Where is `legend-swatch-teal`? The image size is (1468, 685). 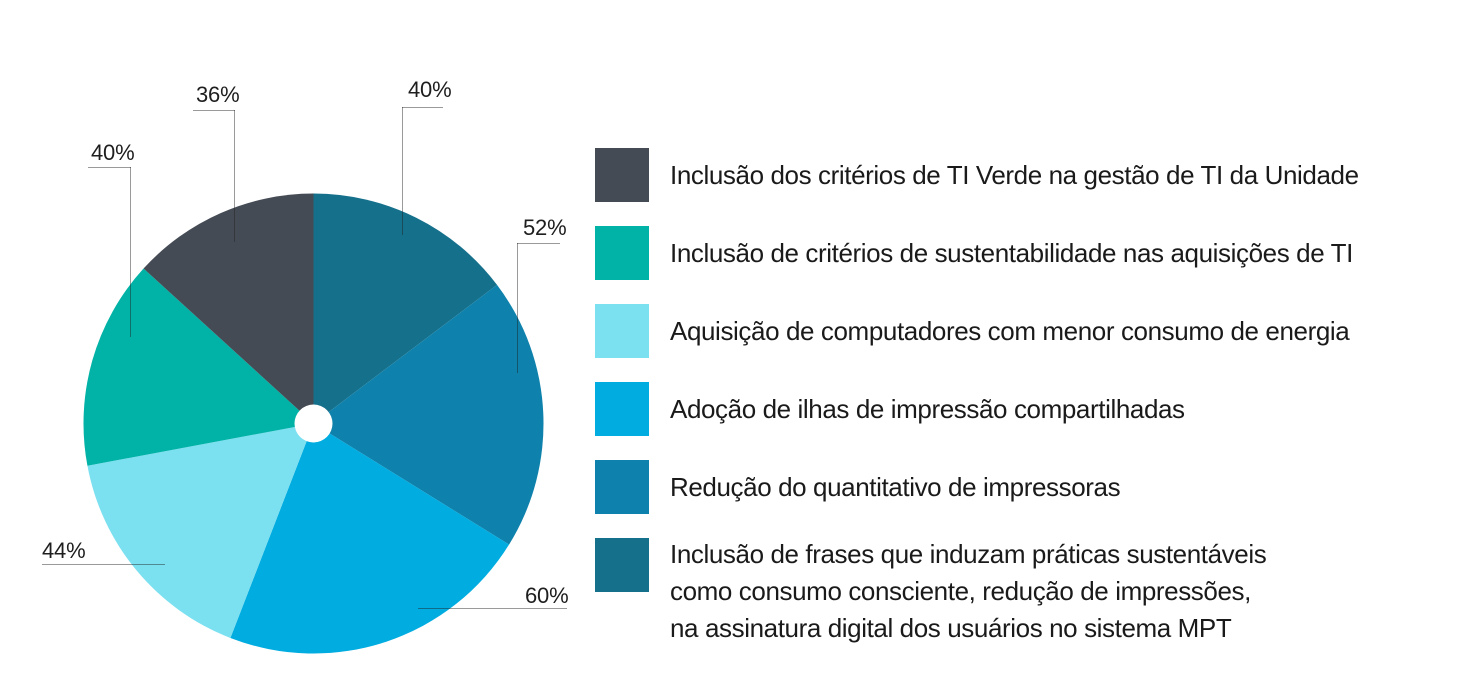
legend-swatch-teal is located at coordinates (622, 253).